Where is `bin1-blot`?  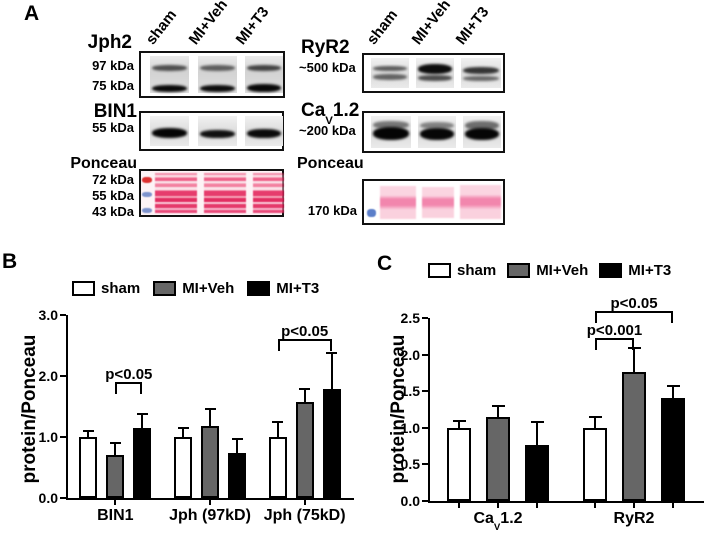
bin1-blot is located at coordinates (211, 131).